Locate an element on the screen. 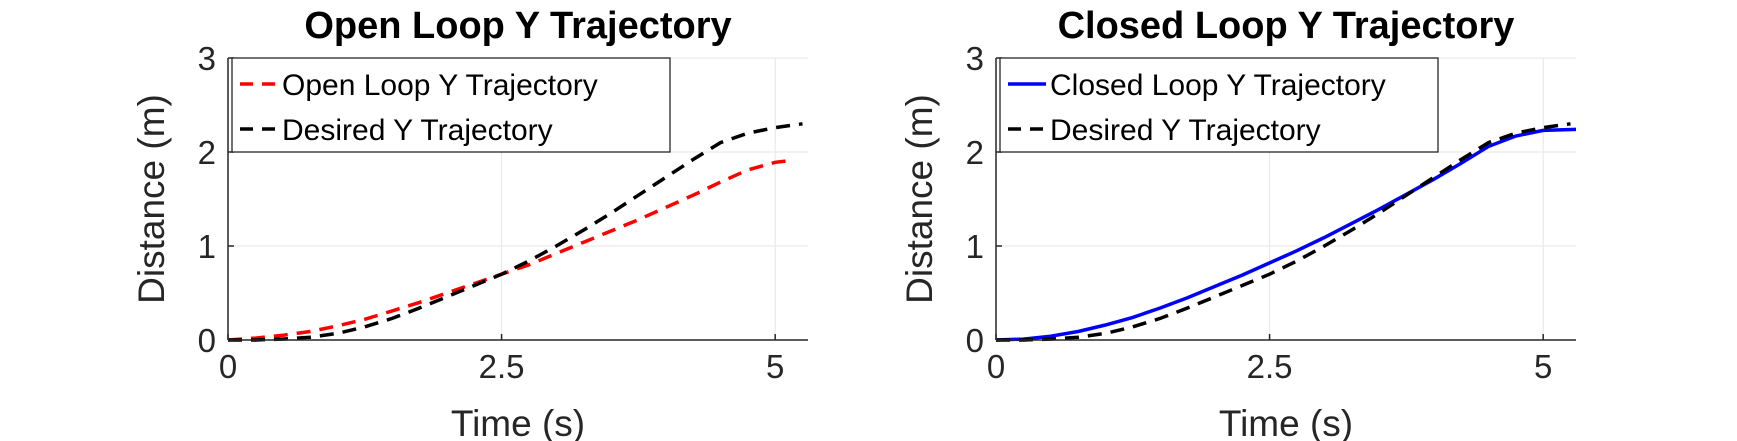  chart-title: Closed Loop Y Trajectory is located at coordinates (1286, 26).